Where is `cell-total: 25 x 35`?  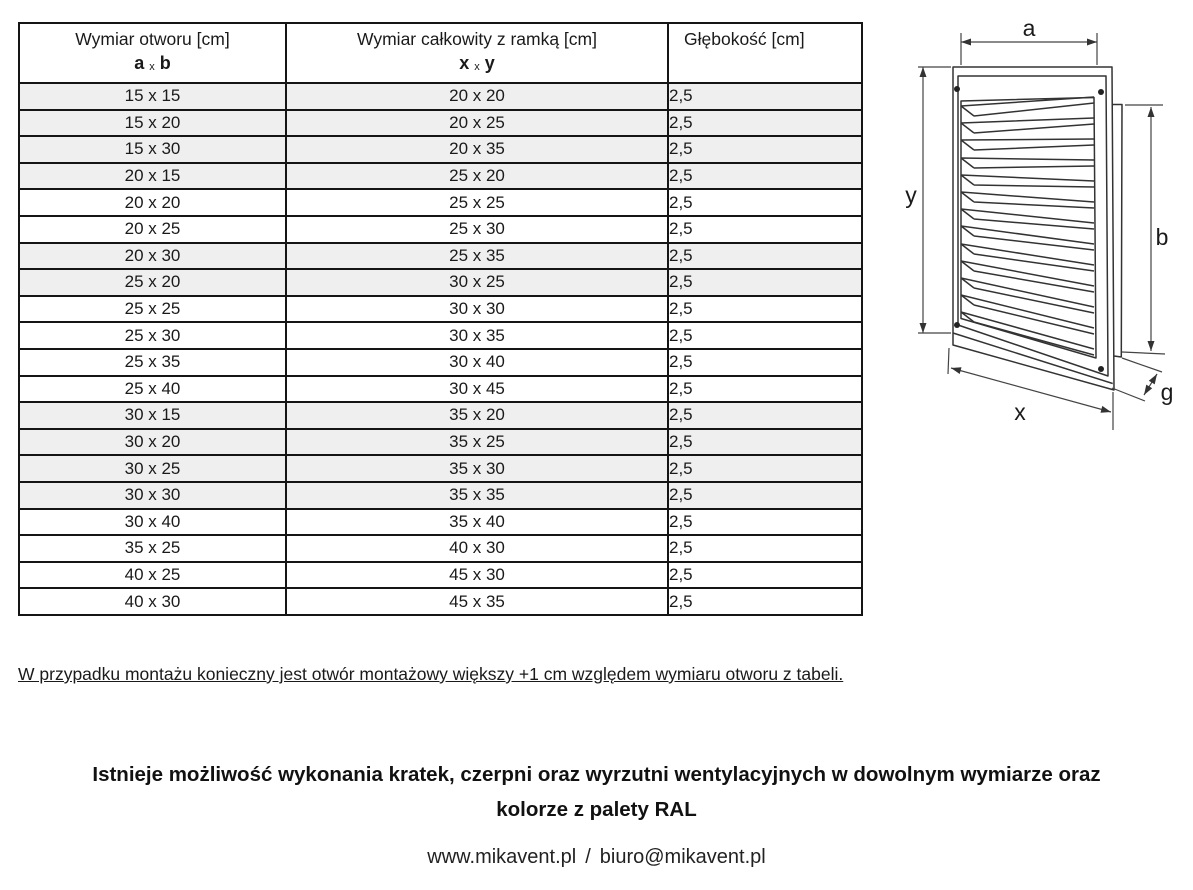
cell-total: 25 x 35 is located at coordinates (477, 256).